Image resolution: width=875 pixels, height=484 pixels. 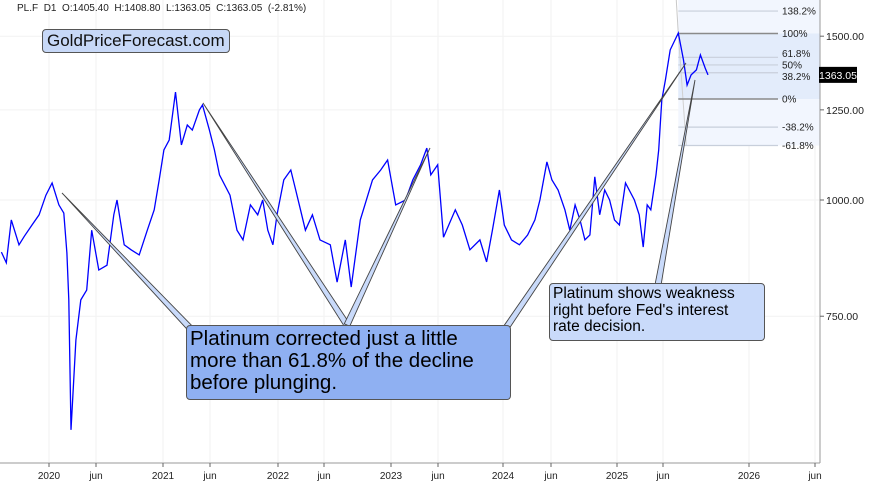 I want to click on fib-level-label: 50%, so click(x=792, y=65).